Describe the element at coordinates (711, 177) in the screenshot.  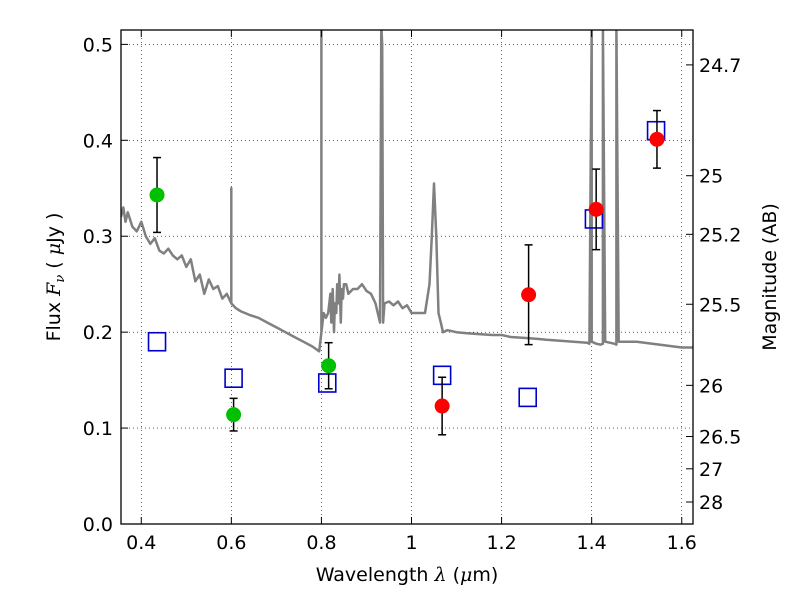
I see `y2-tick-label: 25` at that location.